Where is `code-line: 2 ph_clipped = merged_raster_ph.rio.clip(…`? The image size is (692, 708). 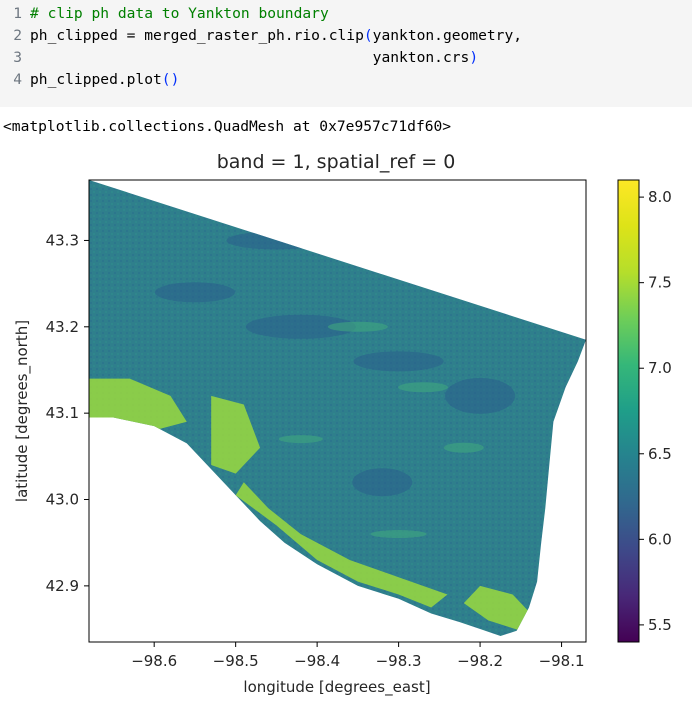 code-line: 2 ph_clipped = merged_raster_ph.rio.clip(… is located at coordinates (346, 36).